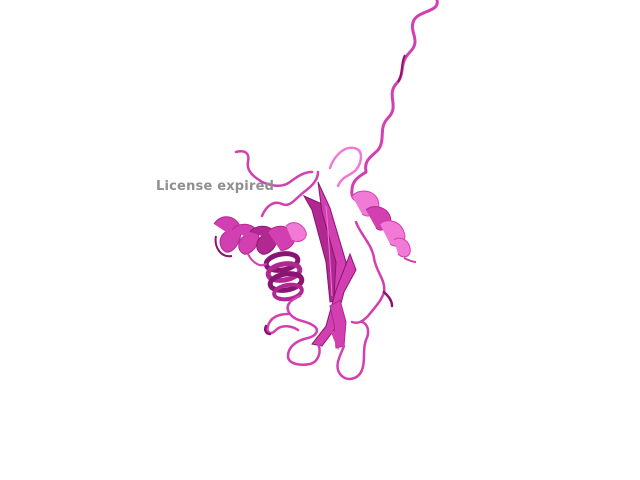  I want to click on lower-left-loop, so click(303, 330).